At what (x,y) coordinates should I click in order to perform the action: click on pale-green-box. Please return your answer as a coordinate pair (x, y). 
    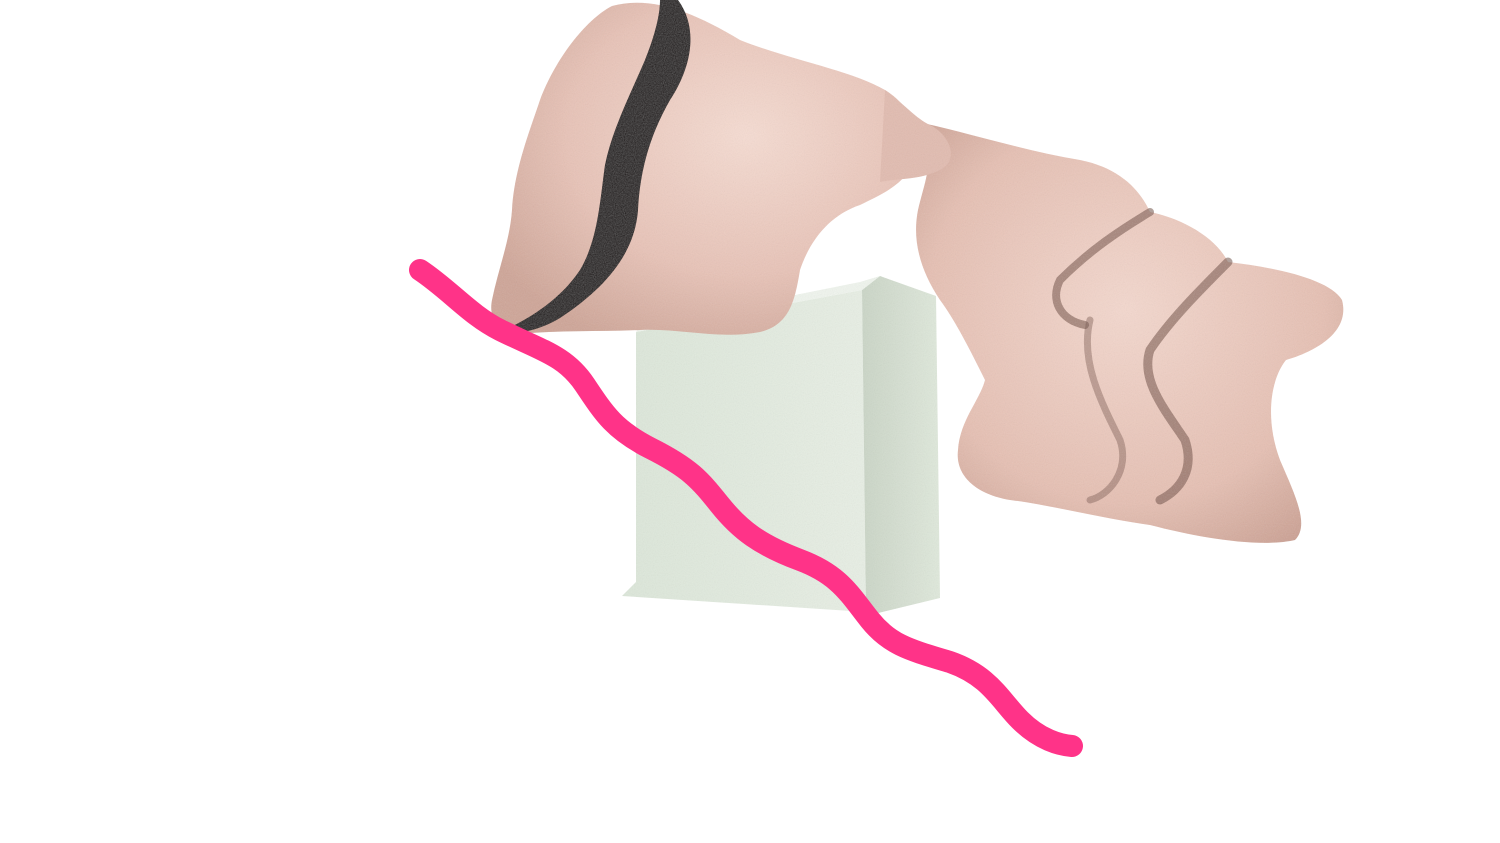
    Looking at the image, I should click on (781, 445).